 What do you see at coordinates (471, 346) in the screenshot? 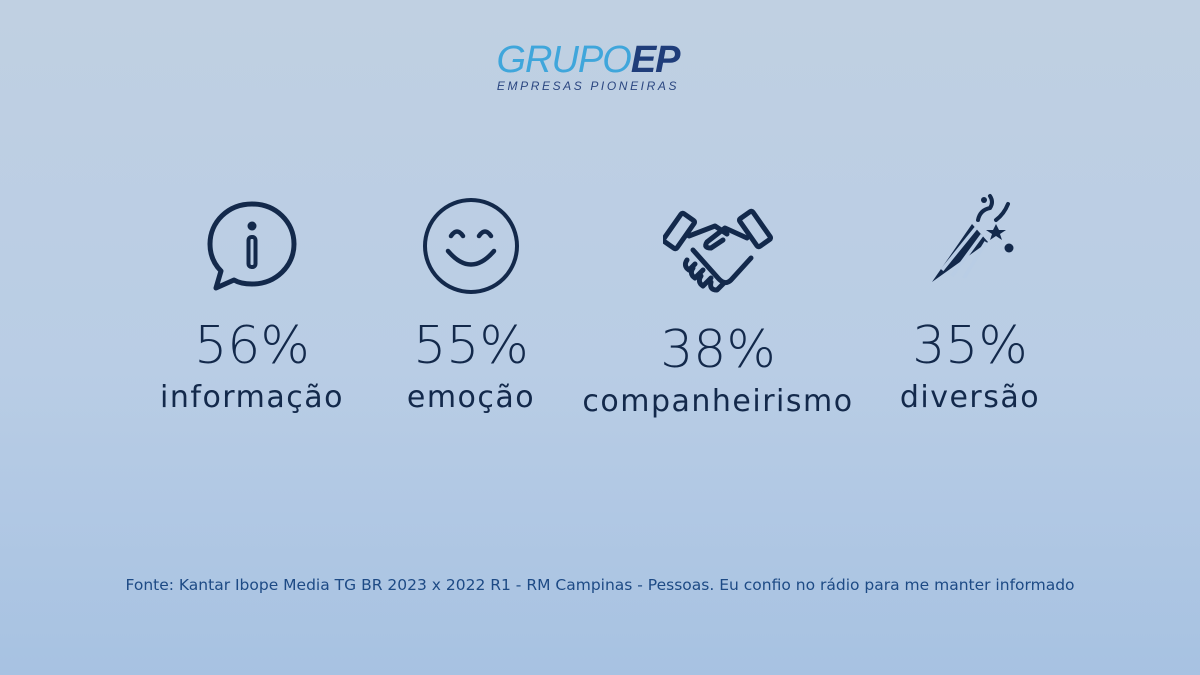
I see `stat-percent: 55%` at bounding box center [471, 346].